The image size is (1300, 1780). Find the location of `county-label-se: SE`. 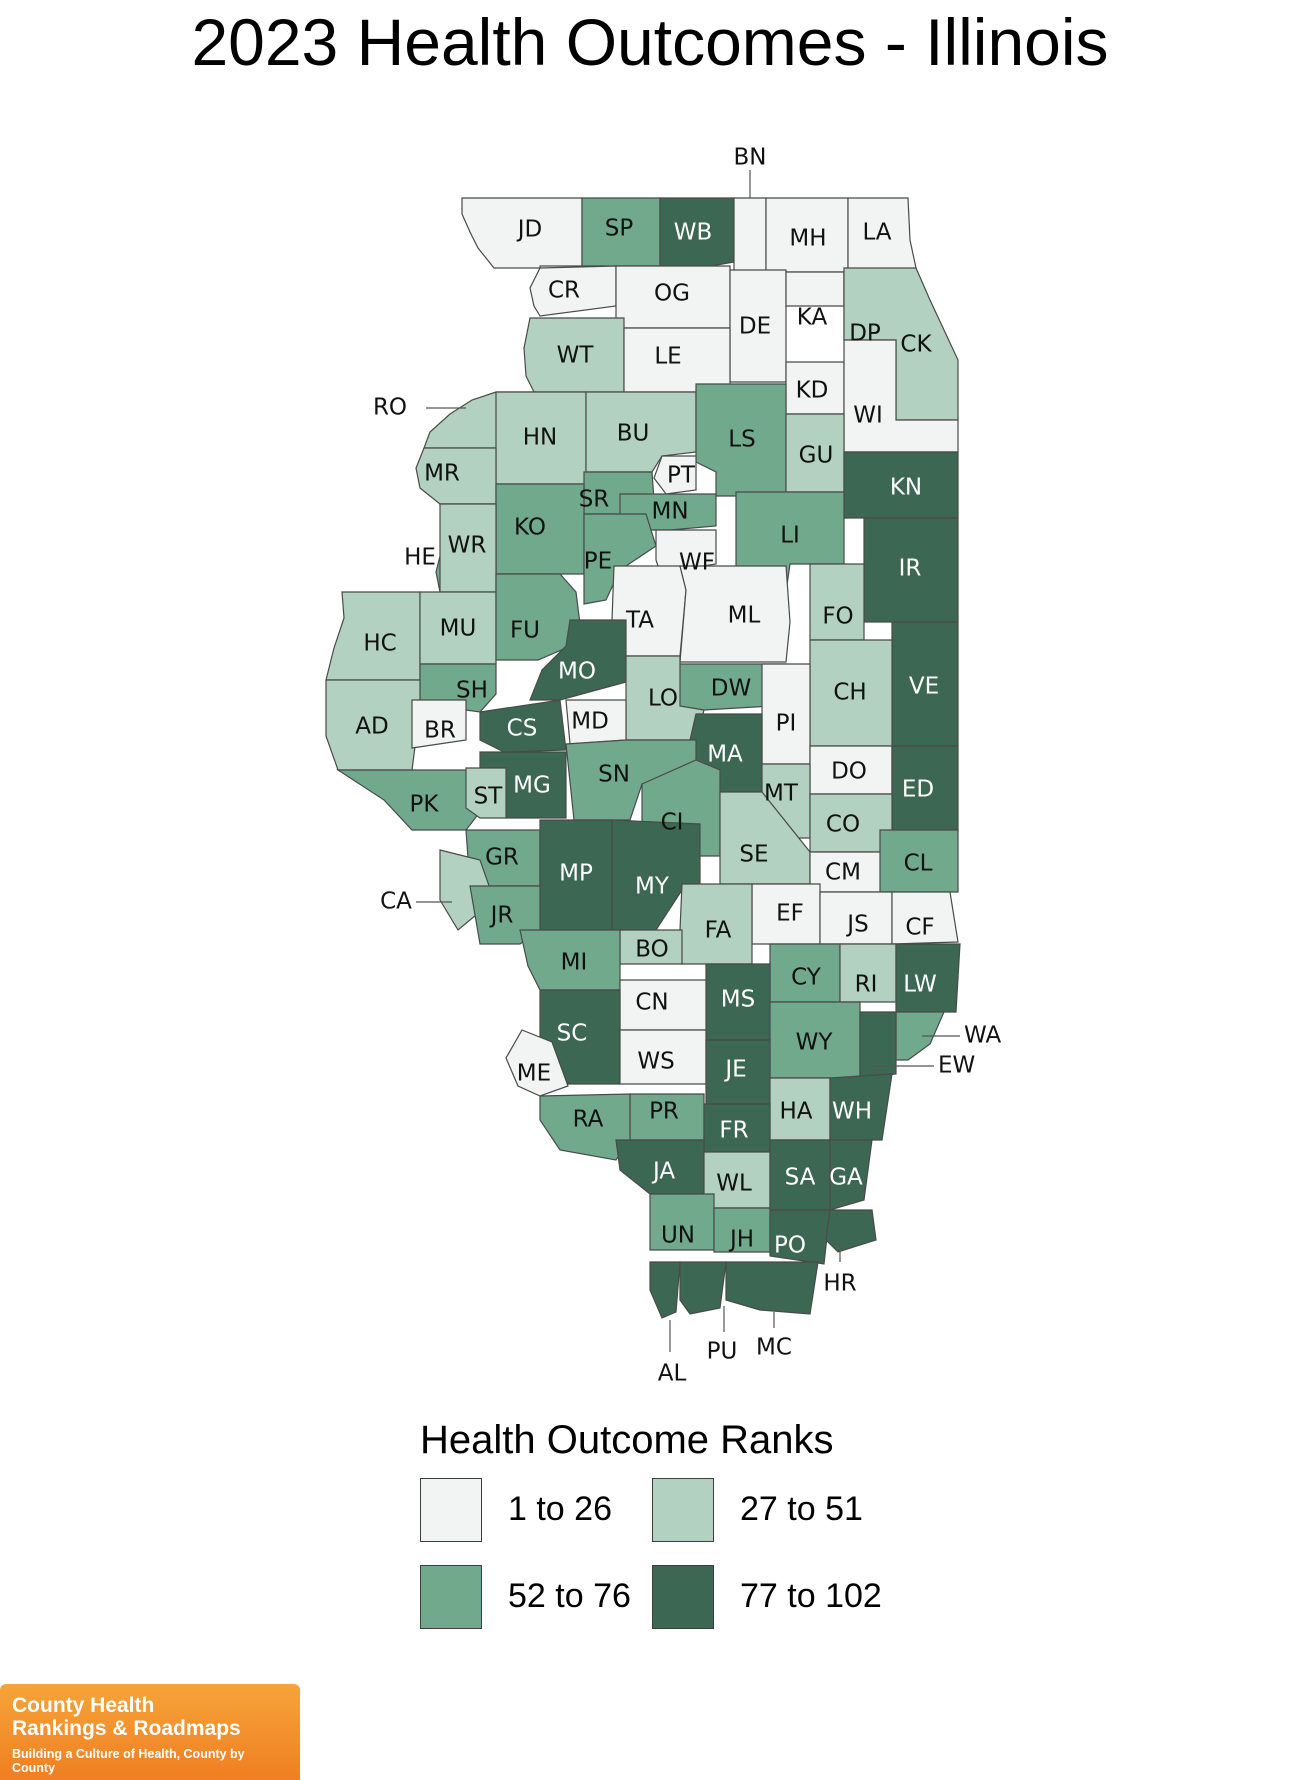

county-label-se: SE is located at coordinates (753, 855).